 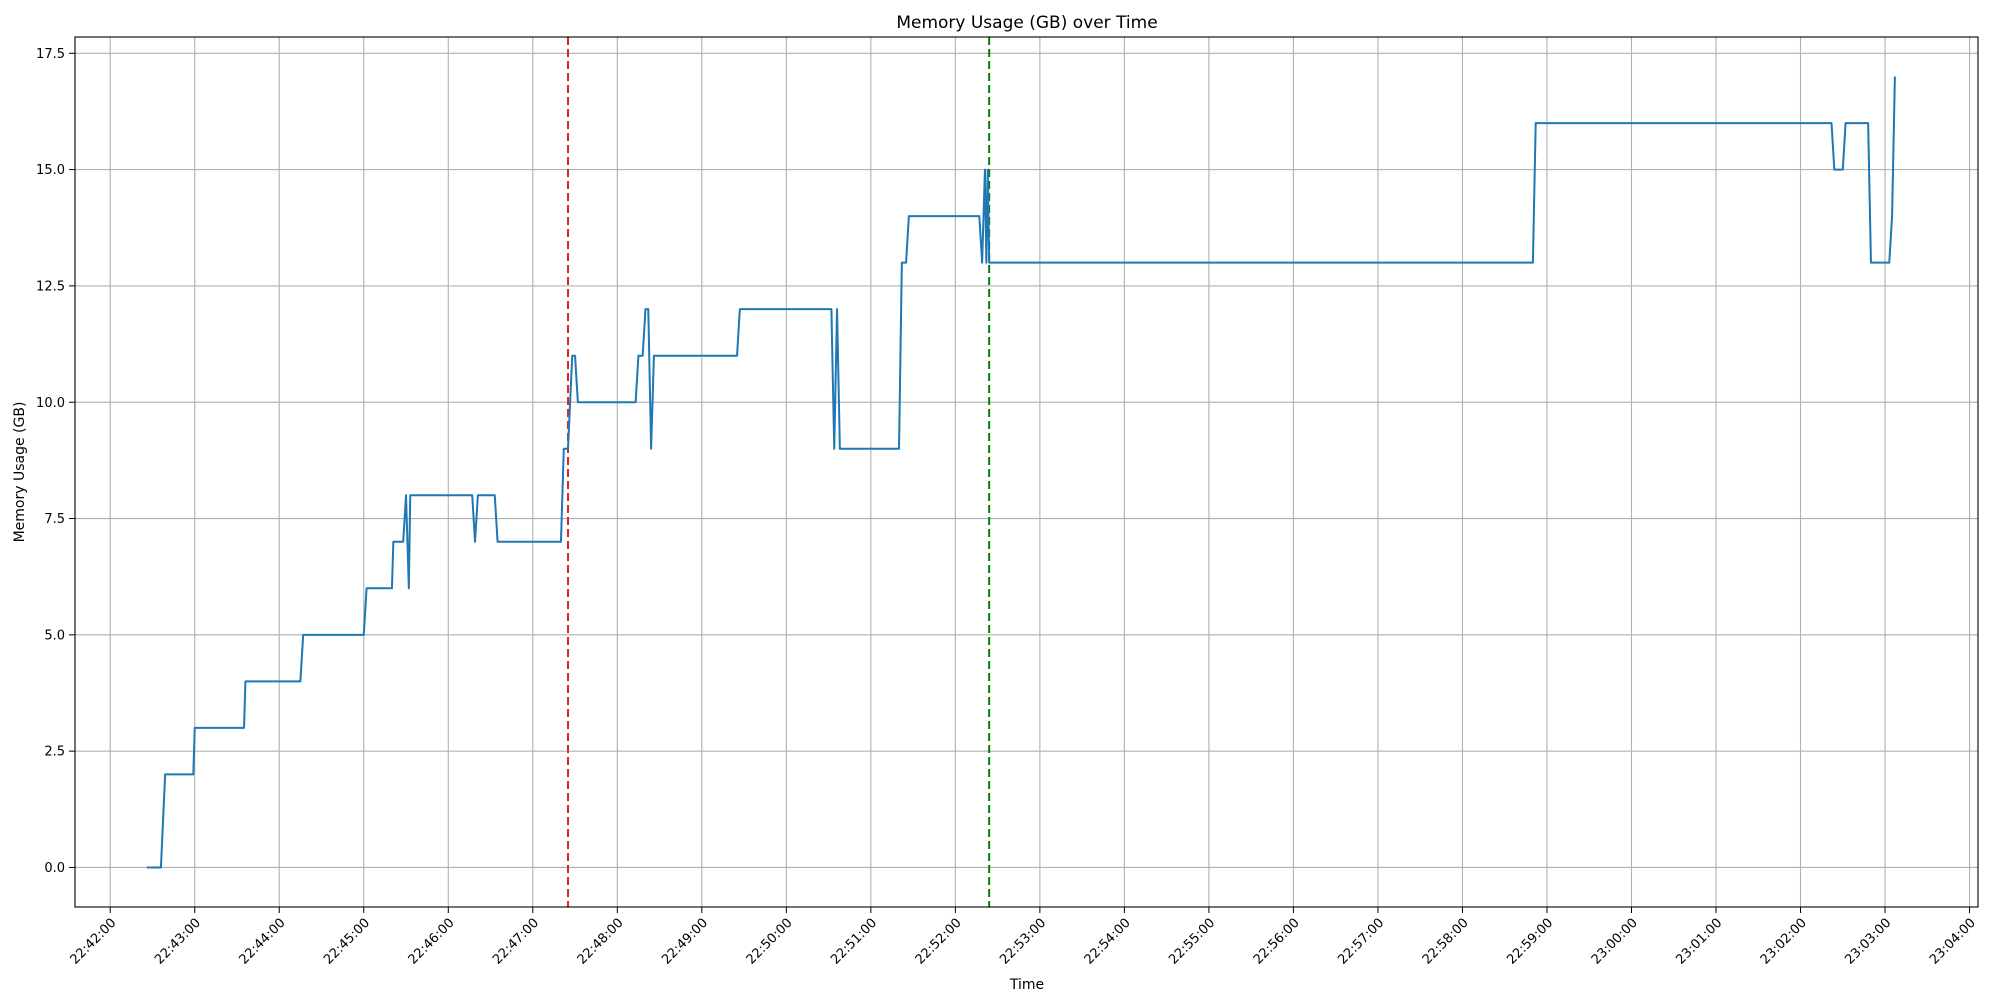 I want to click on y-tick-label: 10.0, so click(x=50, y=403).